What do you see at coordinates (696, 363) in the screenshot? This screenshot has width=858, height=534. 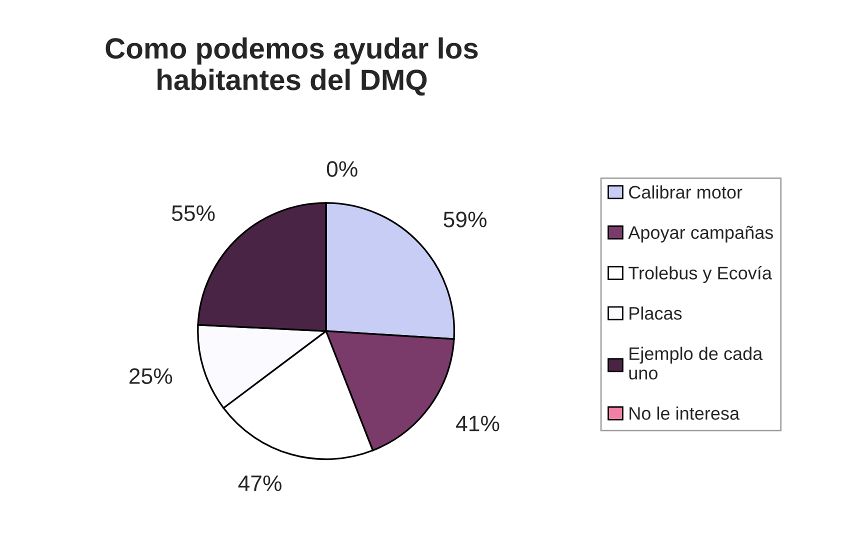 I see `legend-label: Ejemplo de cada uno` at bounding box center [696, 363].